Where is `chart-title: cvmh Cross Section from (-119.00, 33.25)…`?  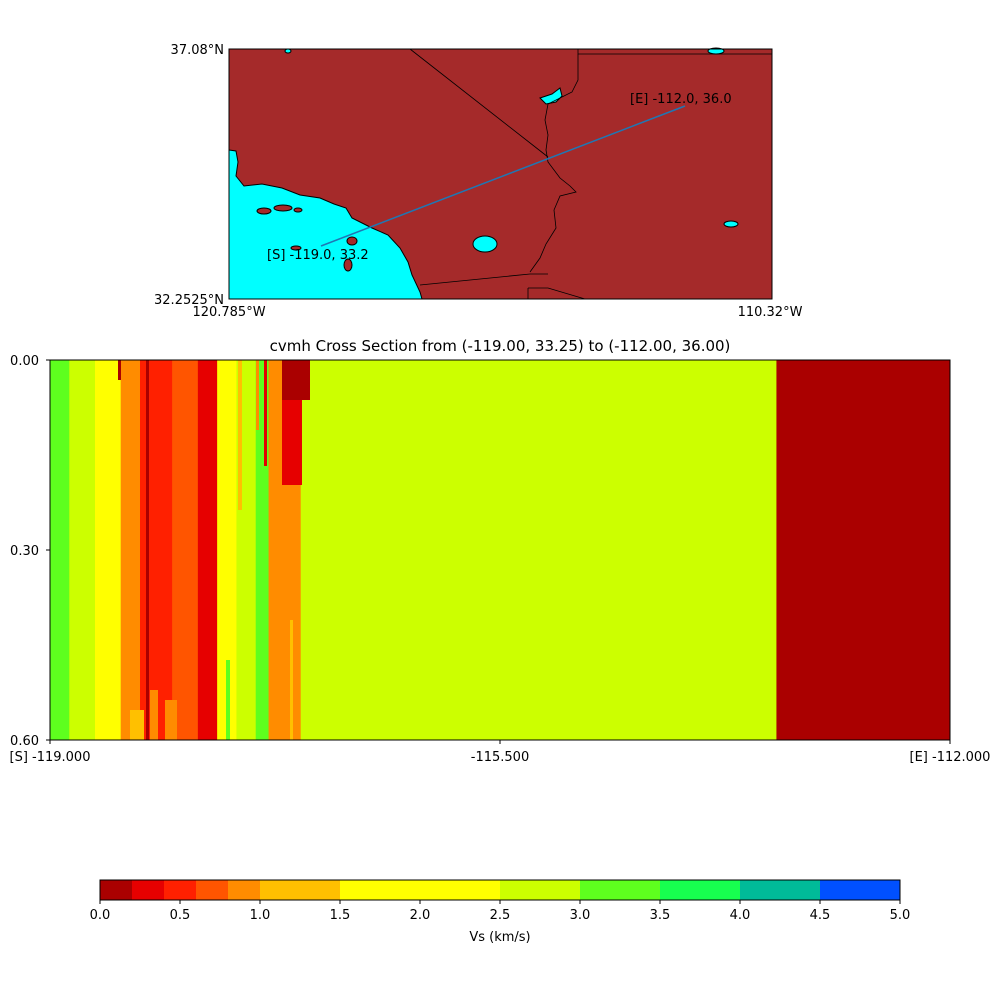 chart-title: cvmh Cross Section from (-119.00, 33.25)… is located at coordinates (500, 346).